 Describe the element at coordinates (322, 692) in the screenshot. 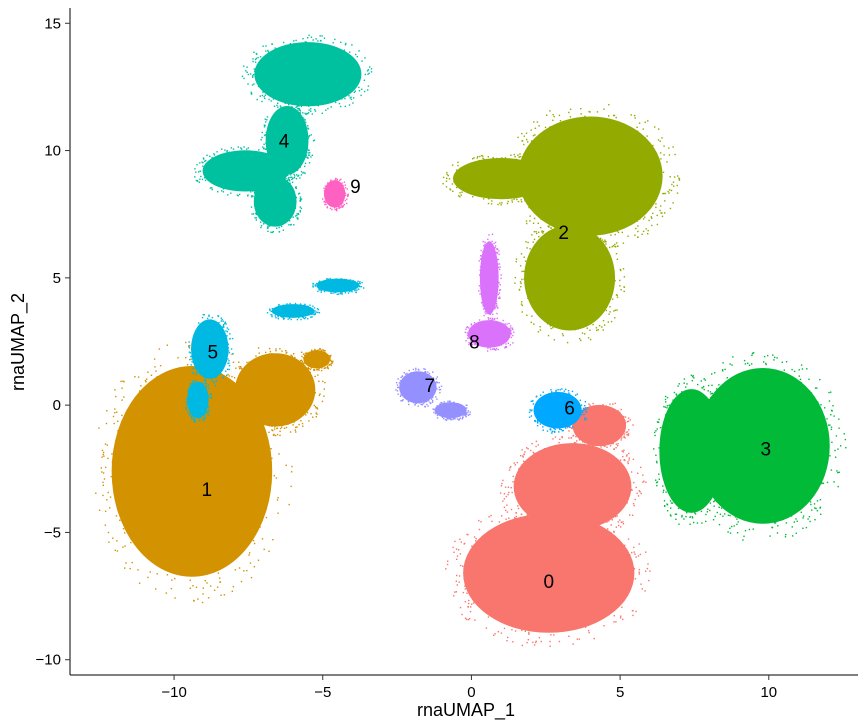

I see `x-tick-label: −5` at that location.